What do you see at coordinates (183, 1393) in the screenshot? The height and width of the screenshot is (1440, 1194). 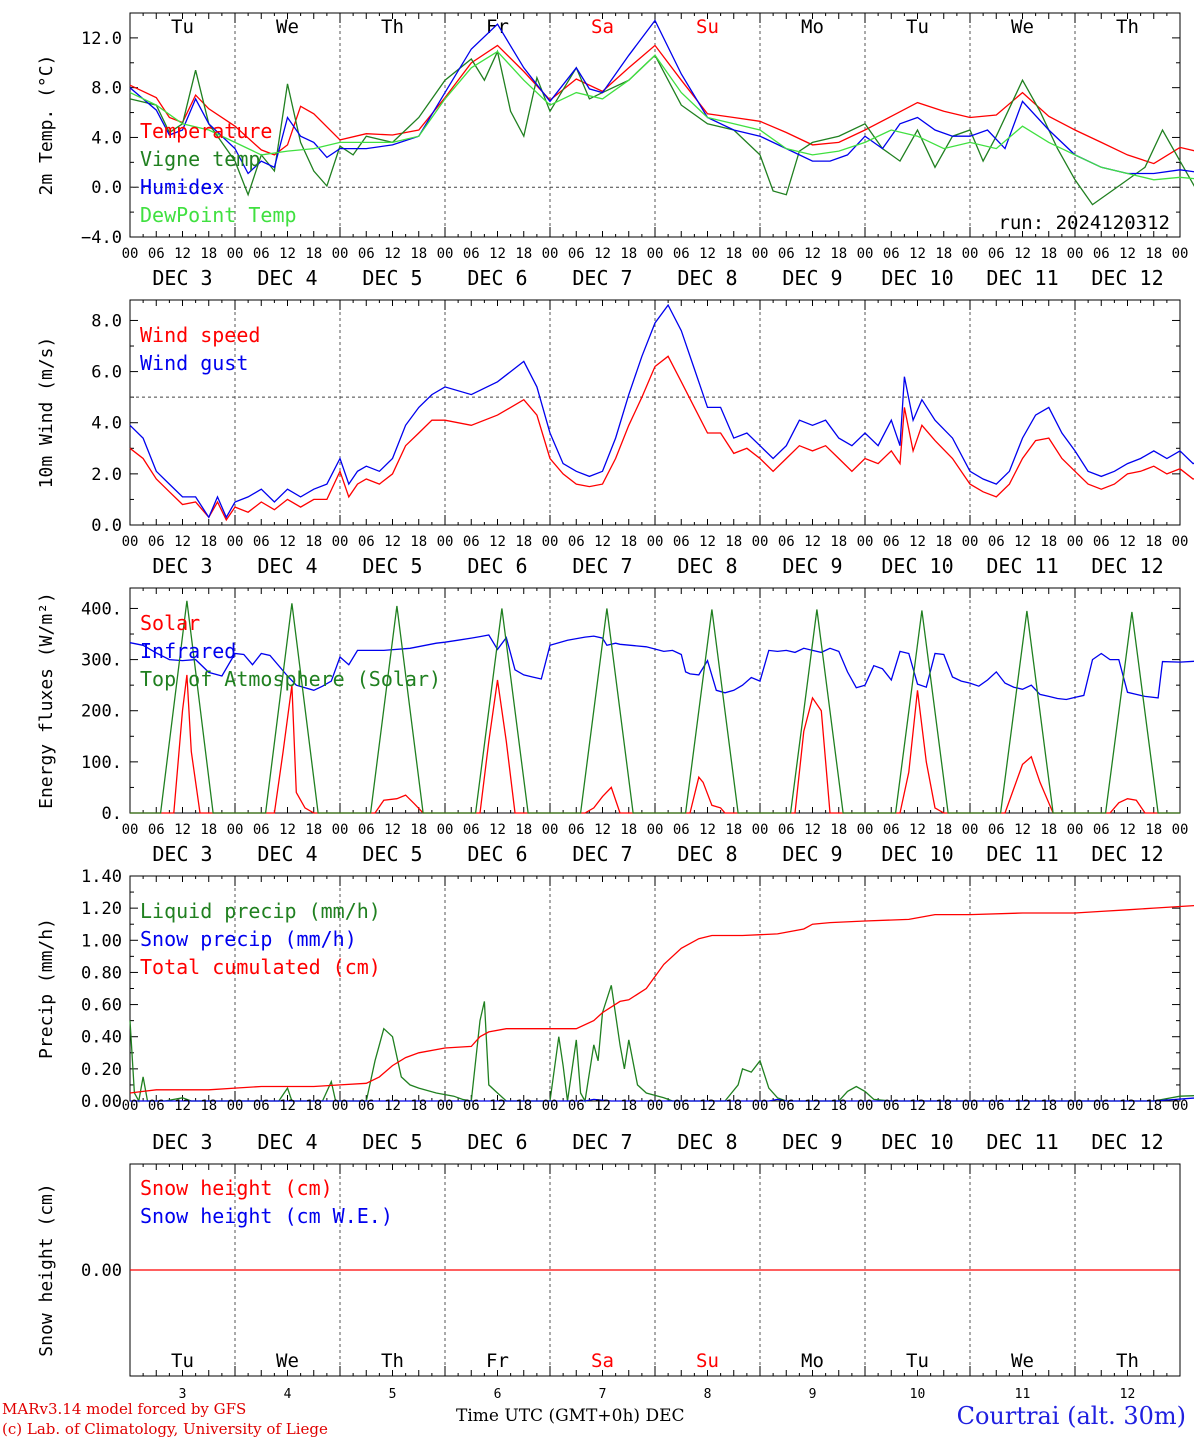 I see `day-number-label: 3` at bounding box center [183, 1393].